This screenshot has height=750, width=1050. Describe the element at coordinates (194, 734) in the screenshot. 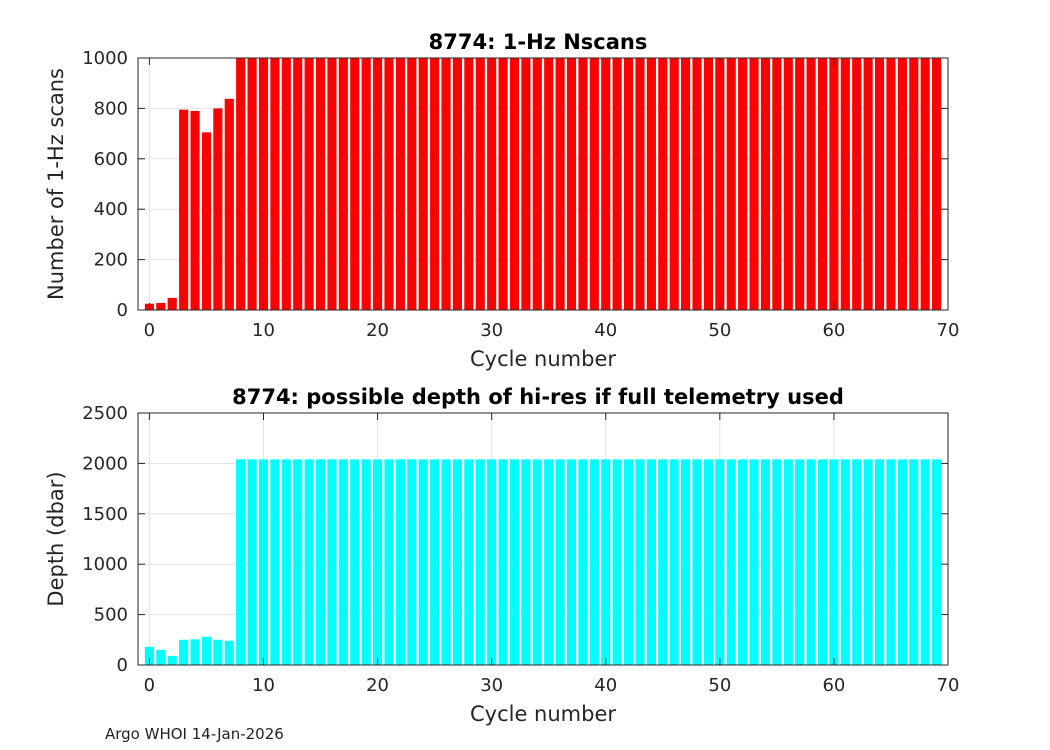

I see `footer-credit: Argo WHOI 14-Jan-2026` at that location.